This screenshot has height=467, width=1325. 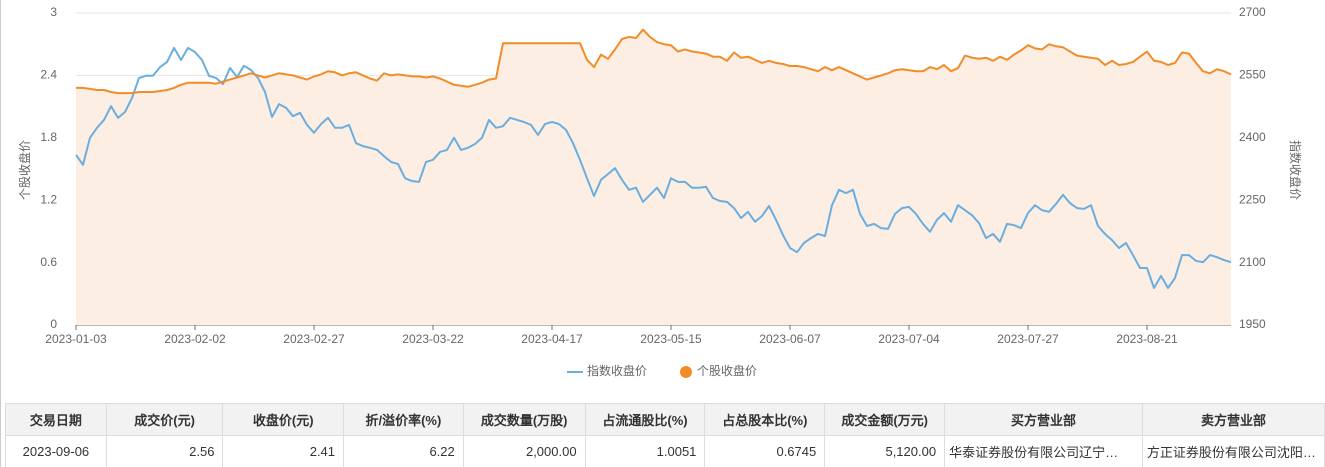 What do you see at coordinates (48, 75) in the screenshot?
I see `y-tick-label: 2.4` at bounding box center [48, 75].